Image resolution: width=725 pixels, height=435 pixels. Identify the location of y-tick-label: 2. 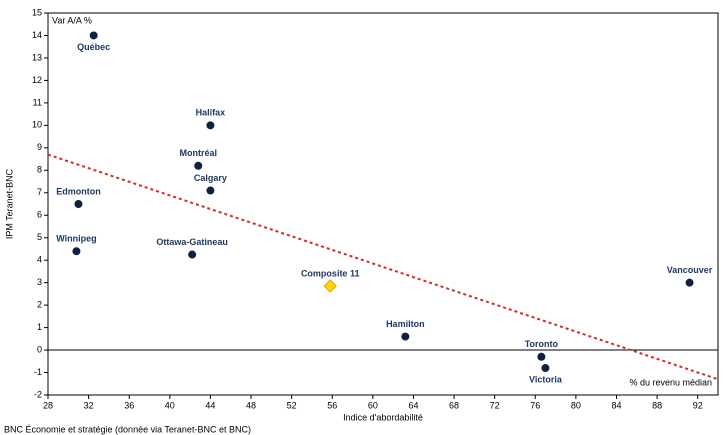
(39, 304).